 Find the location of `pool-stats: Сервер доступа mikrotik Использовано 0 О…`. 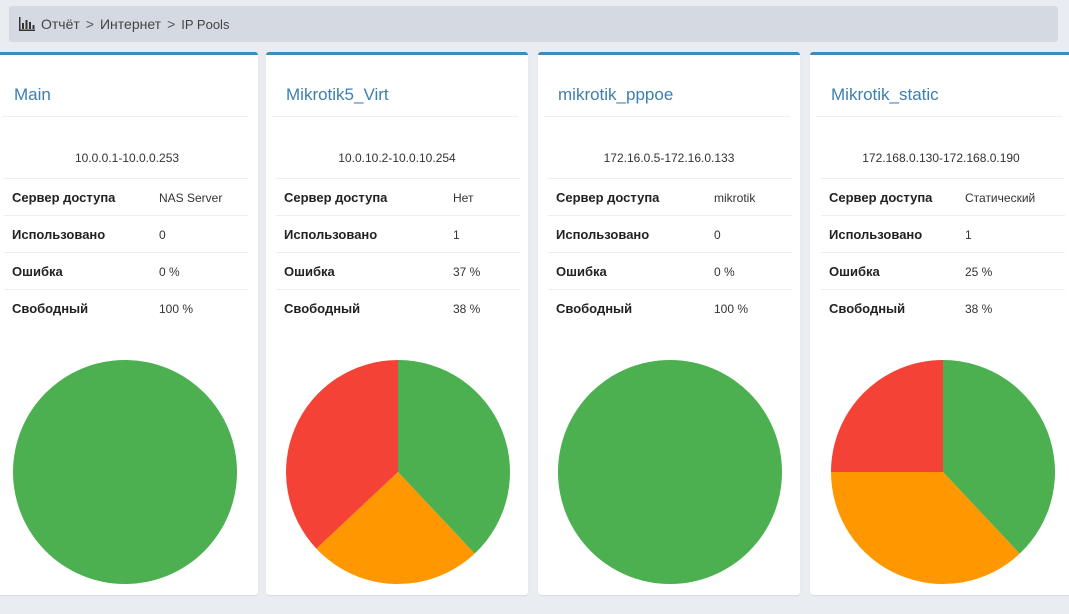

pool-stats: Сервер доступа mikrotik Использовано 0 О… is located at coordinates (670, 252).